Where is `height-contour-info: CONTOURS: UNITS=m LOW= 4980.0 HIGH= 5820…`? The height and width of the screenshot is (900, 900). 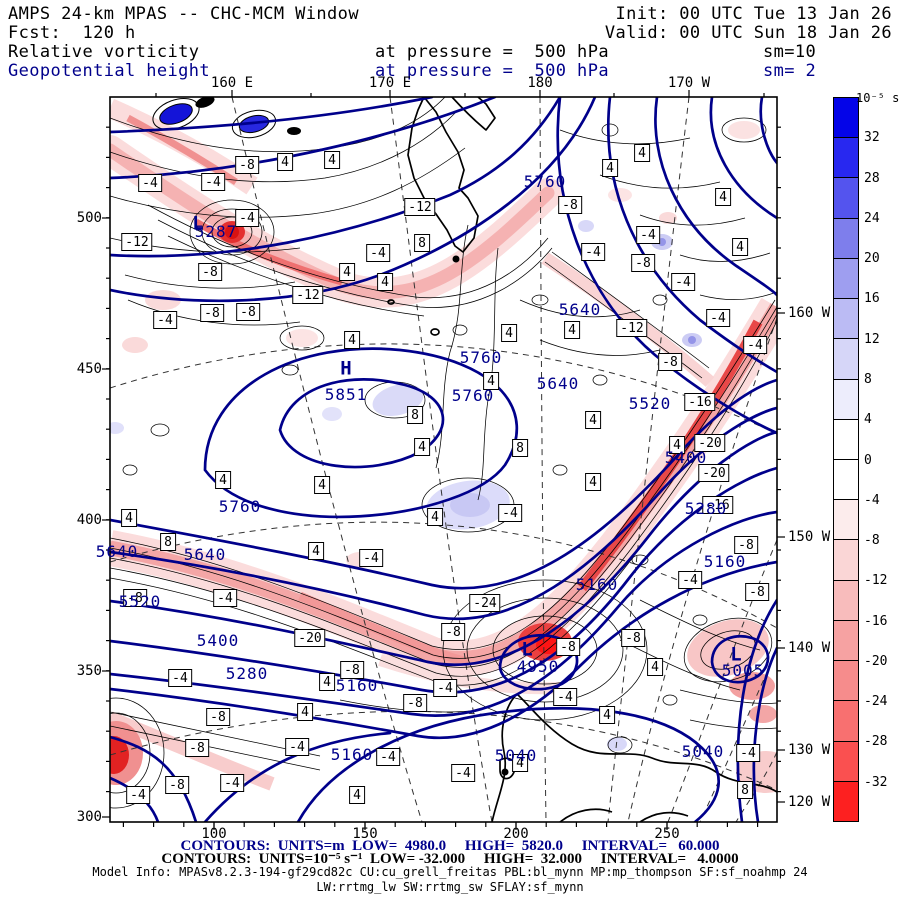
height-contour-info: CONTOURS: UNITS=m LOW= 4980.0 HIGH= 5820… is located at coordinates (450, 846).